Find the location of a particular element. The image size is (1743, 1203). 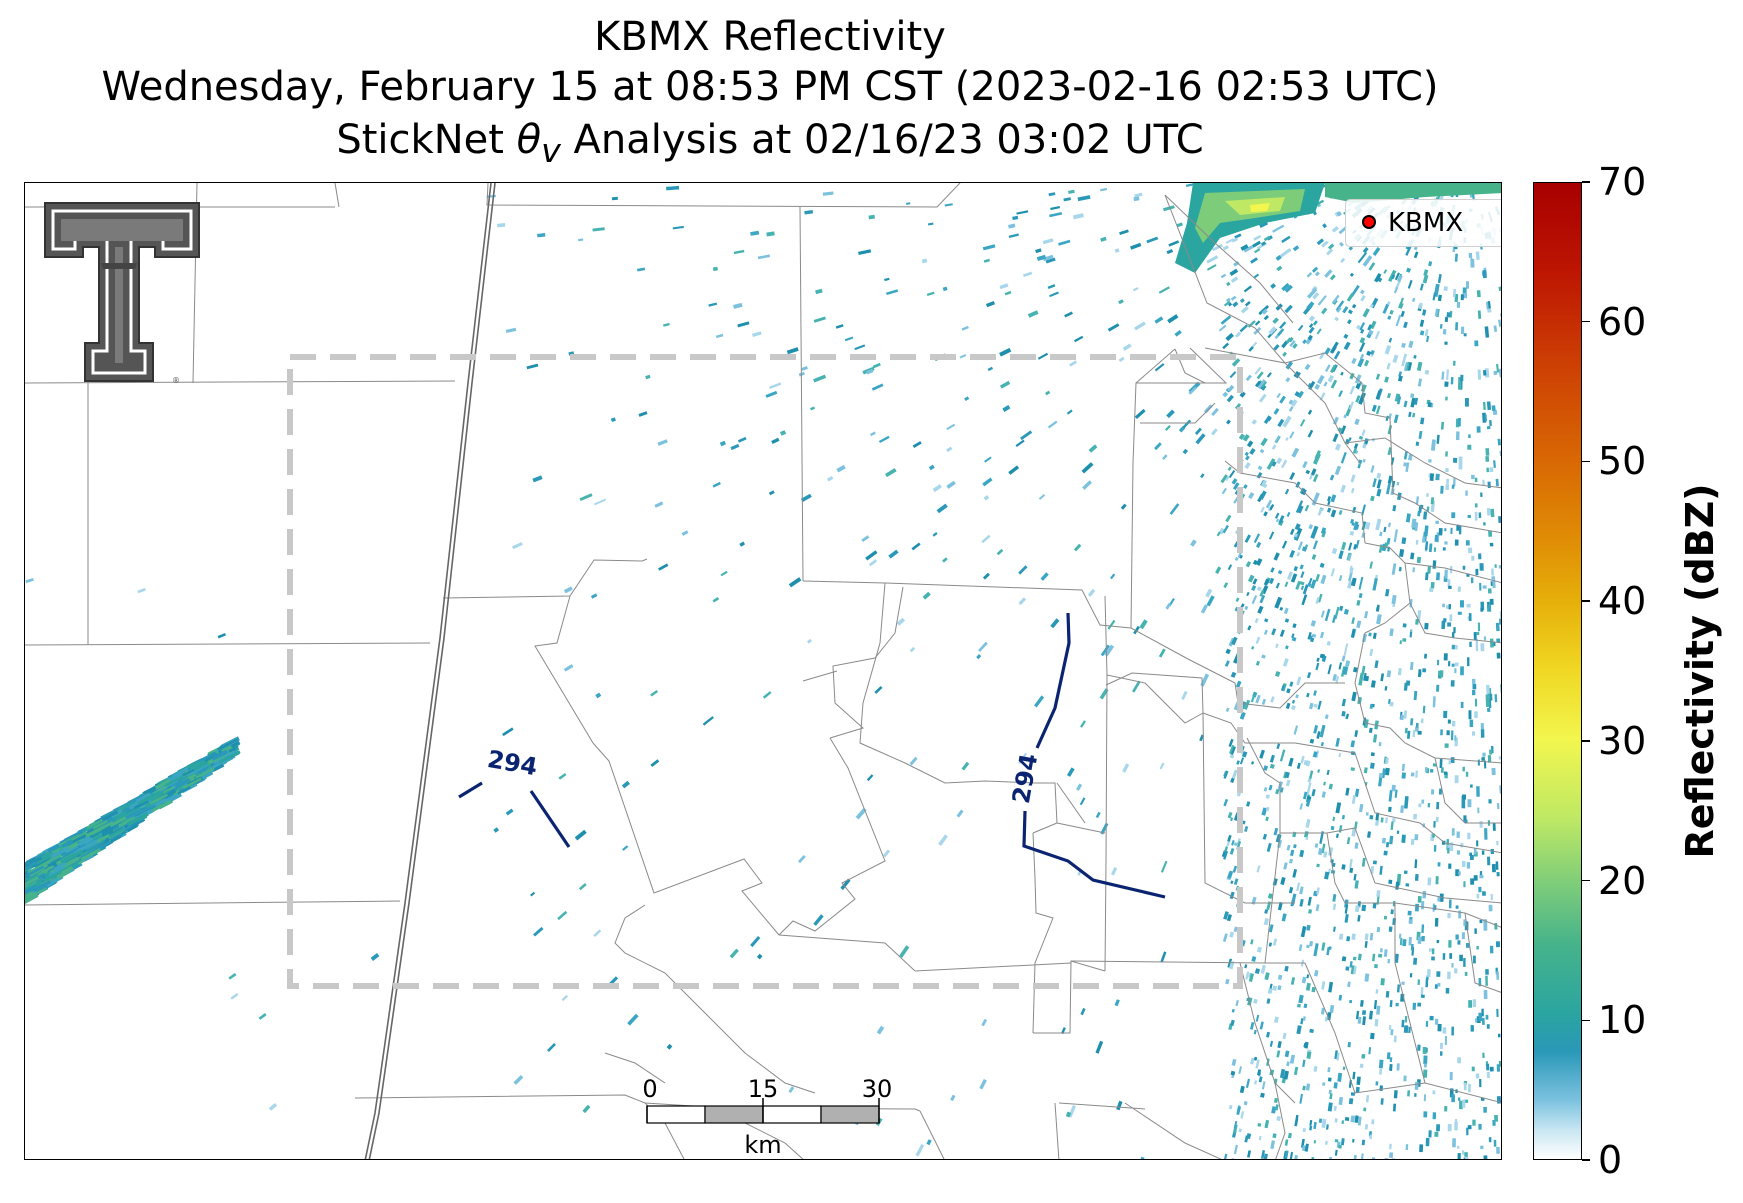

colorbar is located at coordinates (1557, 671).